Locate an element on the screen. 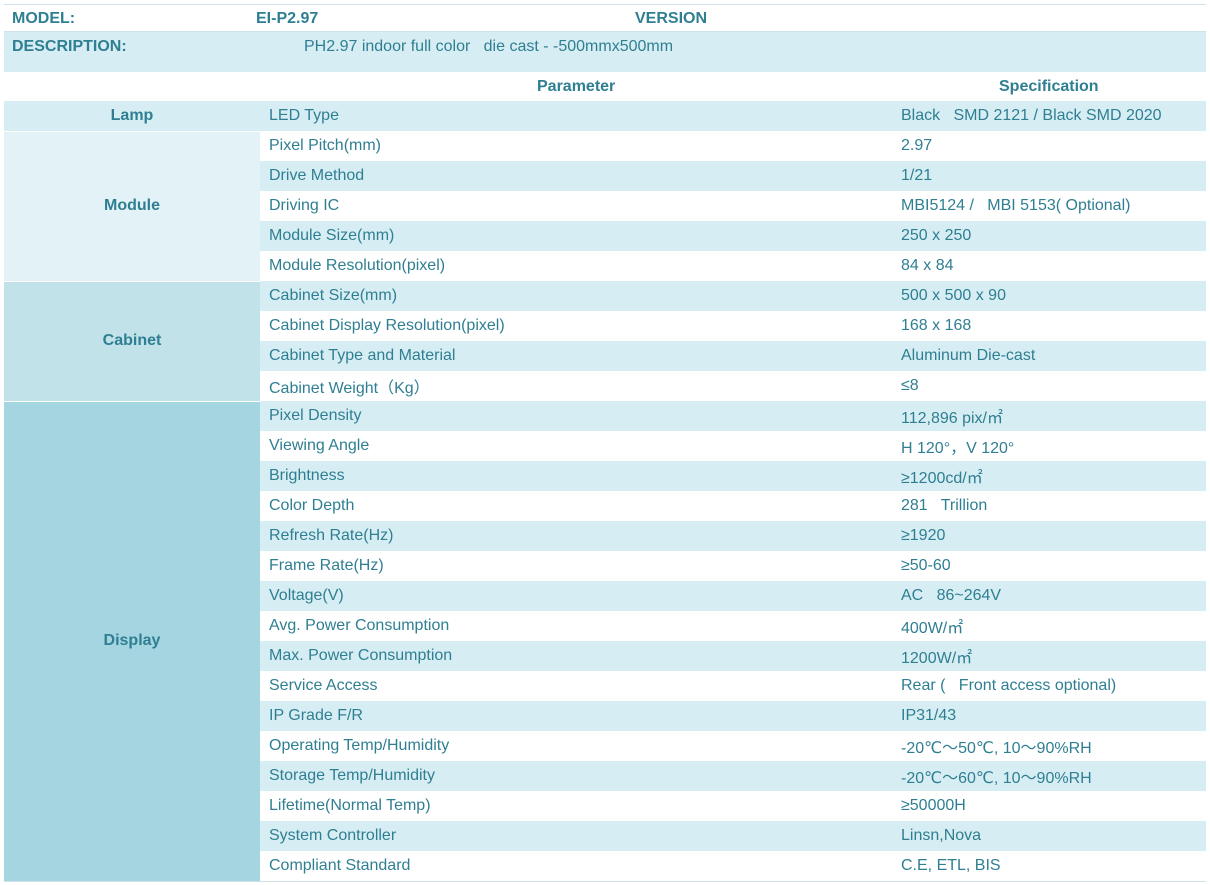 The image size is (1210, 885). spec-cell: AC 86~264V is located at coordinates (1049, 596).